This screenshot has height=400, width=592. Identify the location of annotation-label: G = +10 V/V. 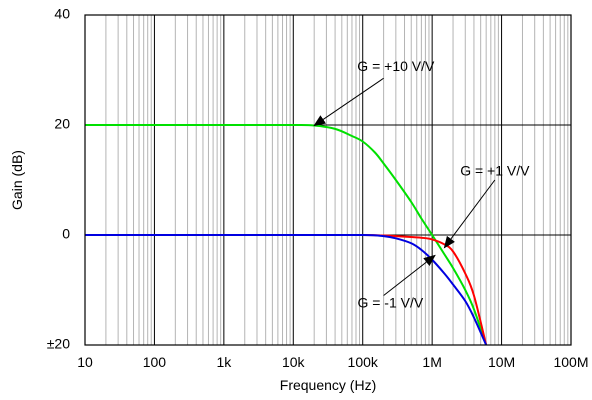
(396, 66).